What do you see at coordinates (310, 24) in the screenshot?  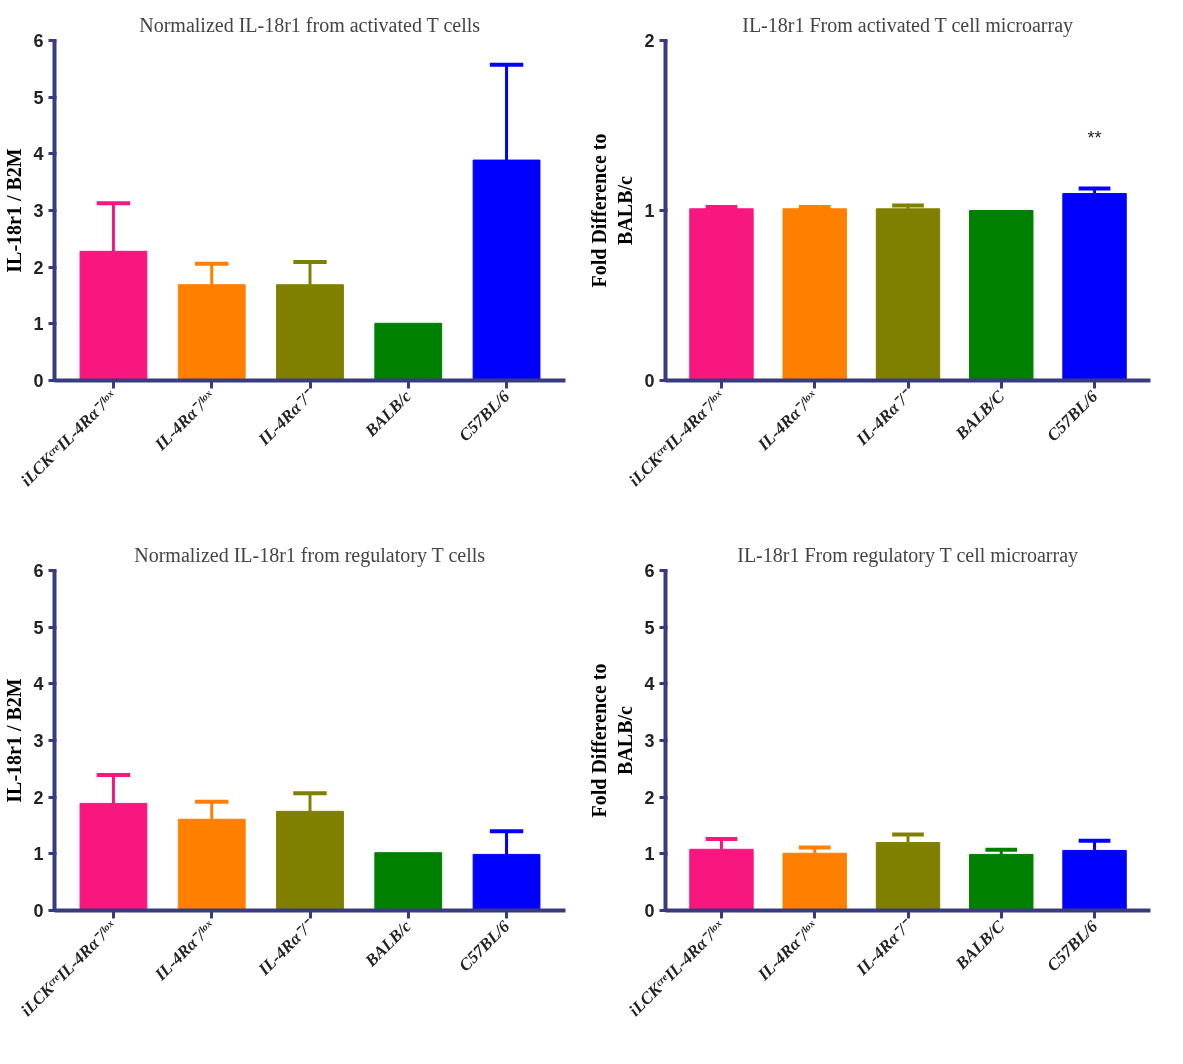 I see `chart-title: Normalized IL-18r1 from activated T cells` at bounding box center [310, 24].